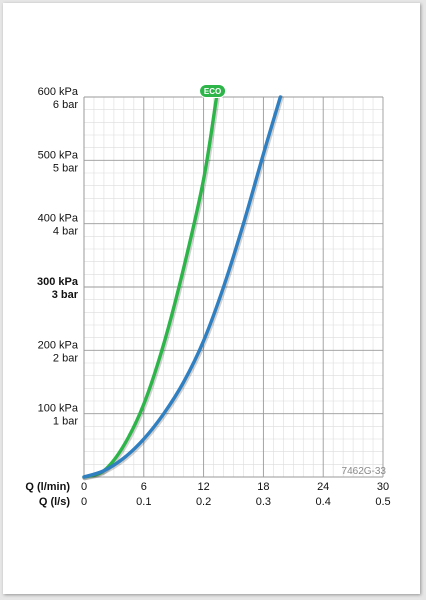 Image resolution: width=426 pixels, height=600 pixels. I want to click on eco-badge-label: ECO, so click(212, 91).